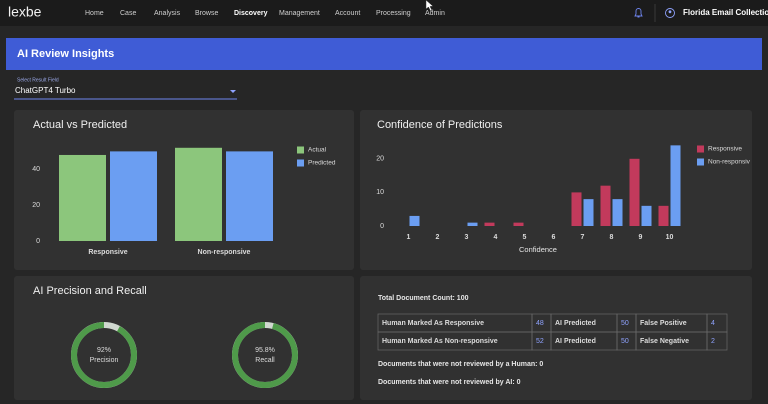 This screenshot has height=404, width=768. What do you see at coordinates (433, 323) in the screenshot?
I see `table-label: Human Marked As Responsive` at bounding box center [433, 323].